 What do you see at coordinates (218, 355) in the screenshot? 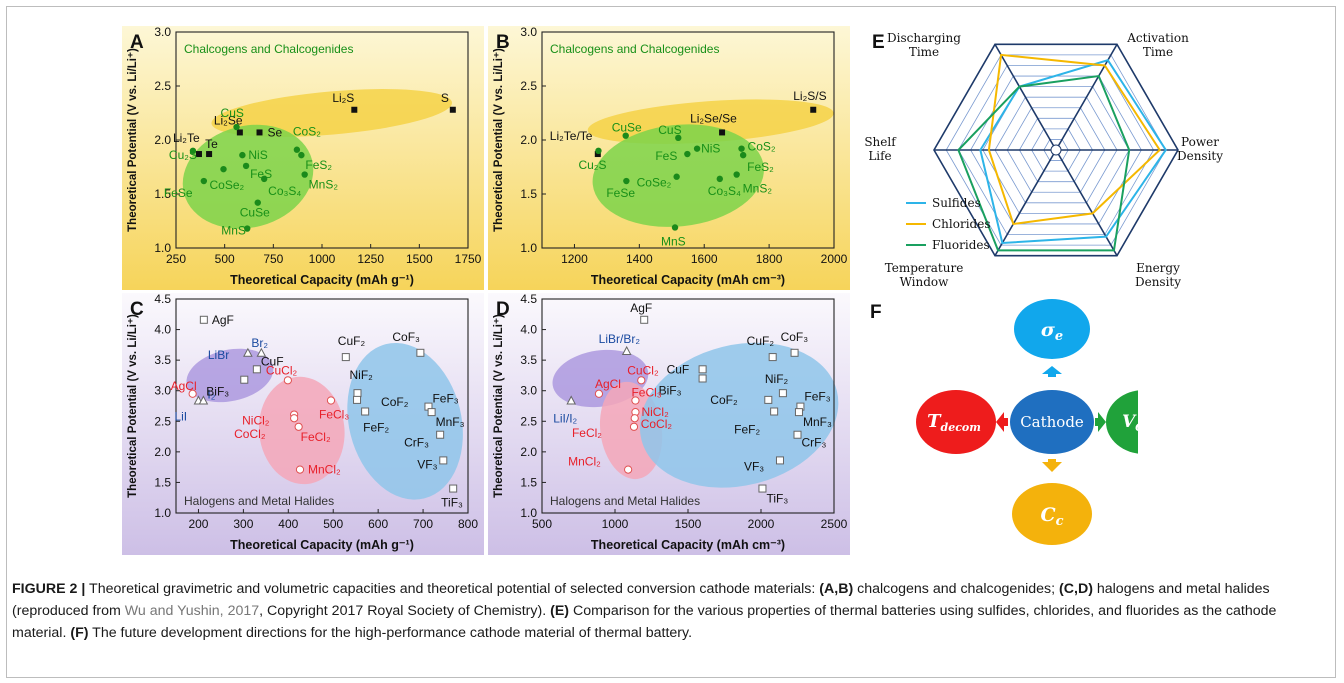
I see `data-label: LiBr` at bounding box center [218, 355].